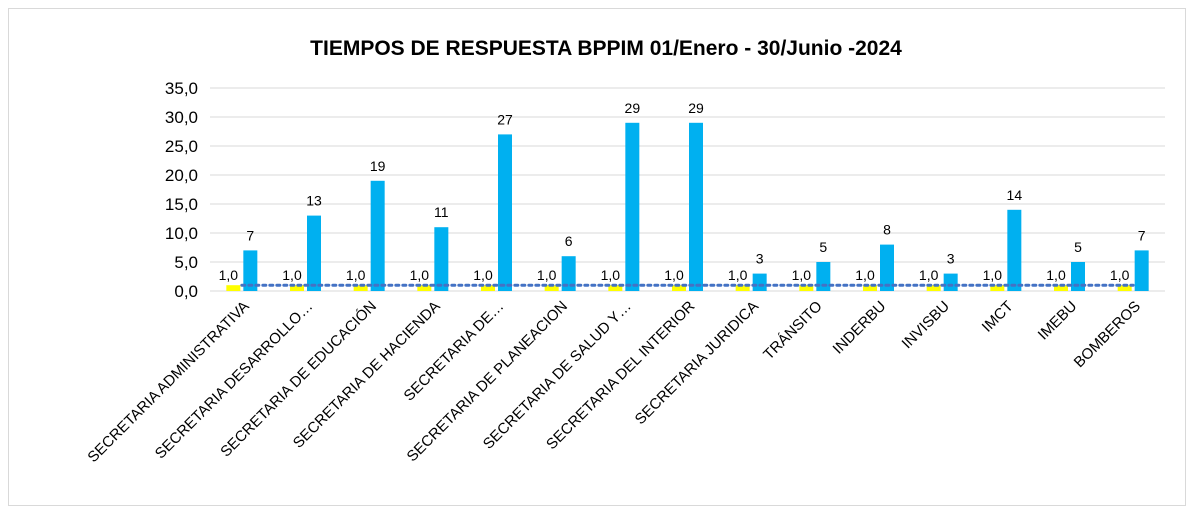 Image resolution: width=1187 pixels, height=507 pixels. What do you see at coordinates (181, 233) in the screenshot?
I see `y-tick-label: 10,0` at bounding box center [181, 233].